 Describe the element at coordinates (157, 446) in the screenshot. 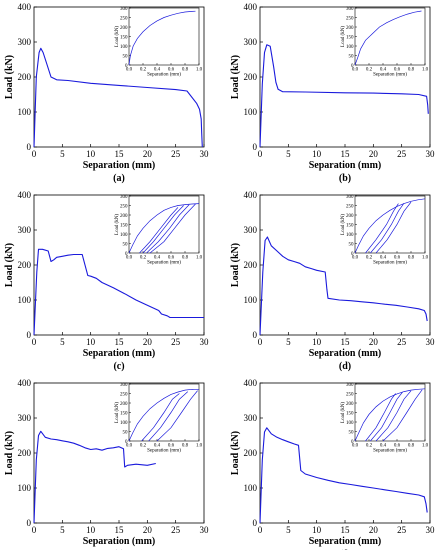

I see `inset-x-tick-label: 0.4` at that location.